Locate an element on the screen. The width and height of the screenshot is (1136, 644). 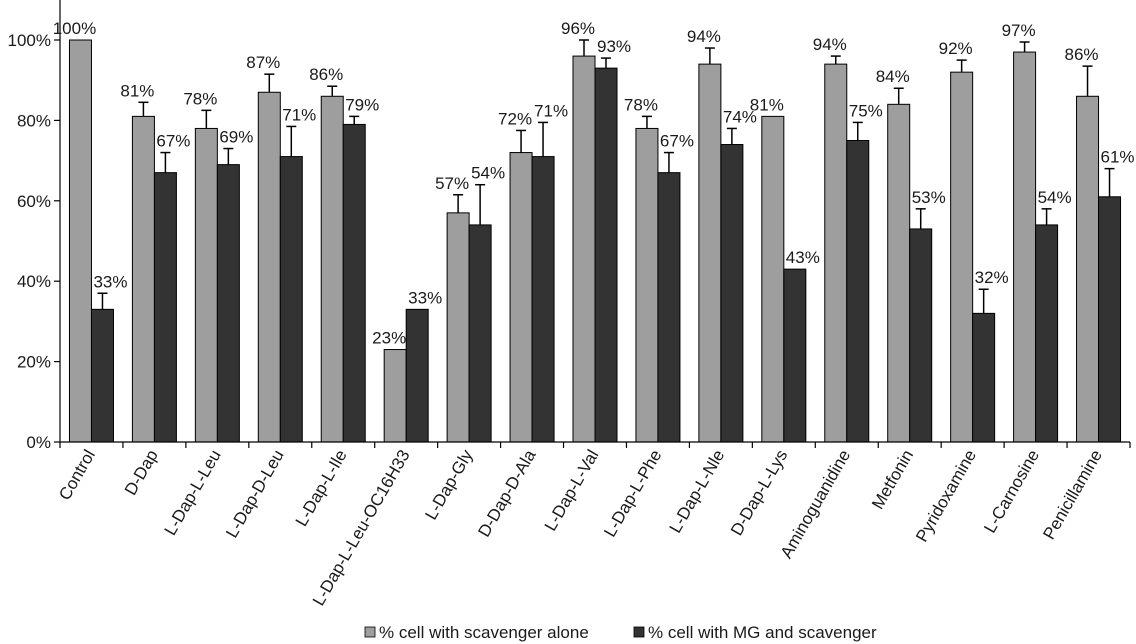
legend-swatch-mg-and-scavenger is located at coordinates (639, 632).